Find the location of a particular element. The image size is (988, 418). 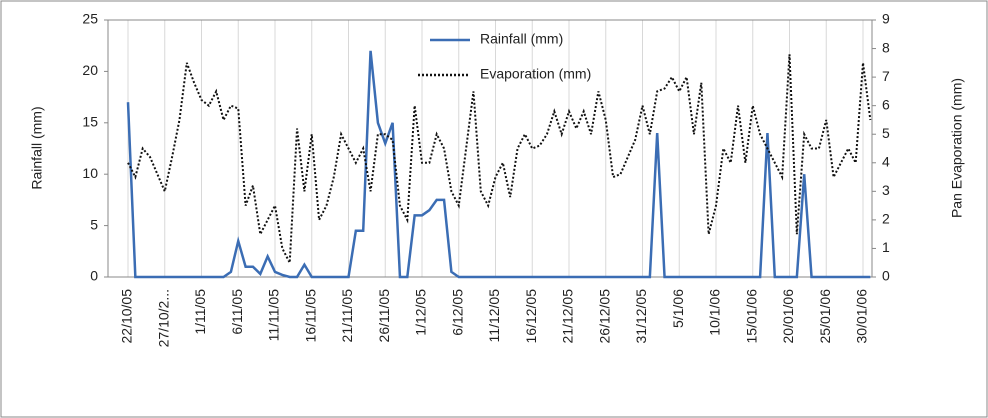

x-tick-label: 6/12/05 is located at coordinates (457, 312).